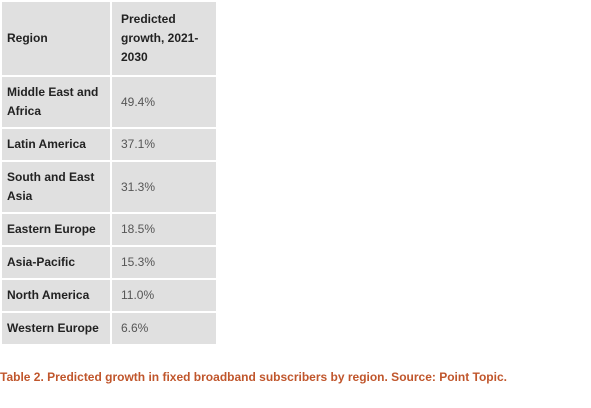 This screenshot has height=408, width=591. What do you see at coordinates (164, 229) in the screenshot?
I see `growth-cell: 18.5%` at bounding box center [164, 229].